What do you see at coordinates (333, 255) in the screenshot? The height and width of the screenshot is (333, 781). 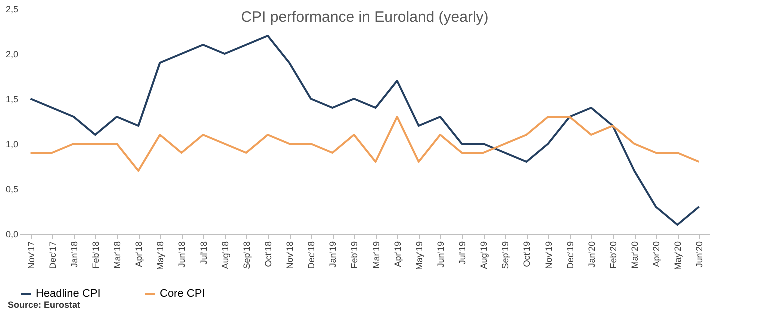 I see `x-tick-label: Jan'19` at bounding box center [333, 255].